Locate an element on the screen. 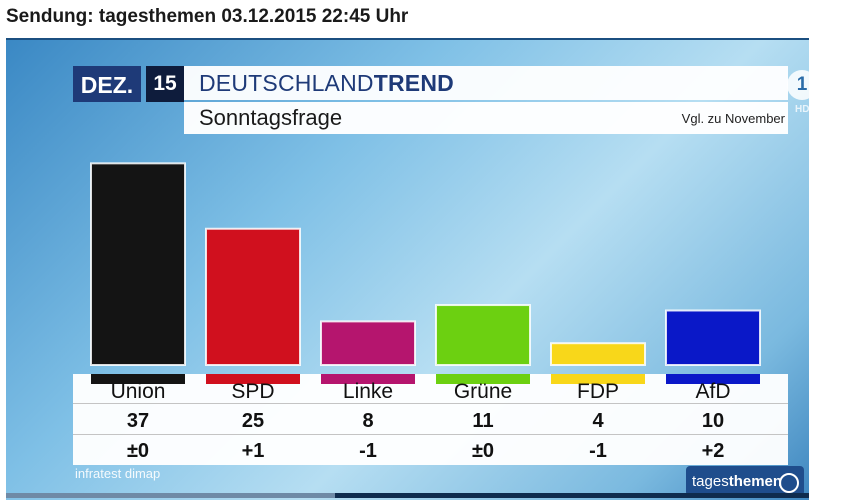 The height and width of the screenshot is (503, 850). party-label: FDP is located at coordinates (598, 391).